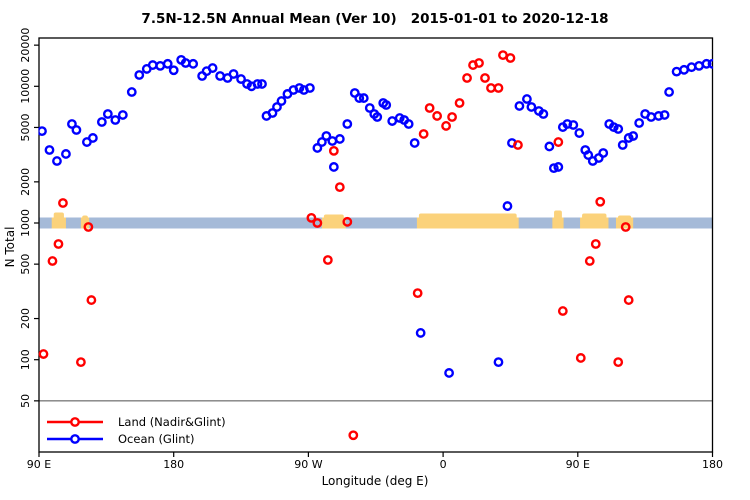  What do you see at coordinates (156, 438) in the screenshot?
I see `legend-label-ocean: Ocean (Glint)` at bounding box center [156, 438].